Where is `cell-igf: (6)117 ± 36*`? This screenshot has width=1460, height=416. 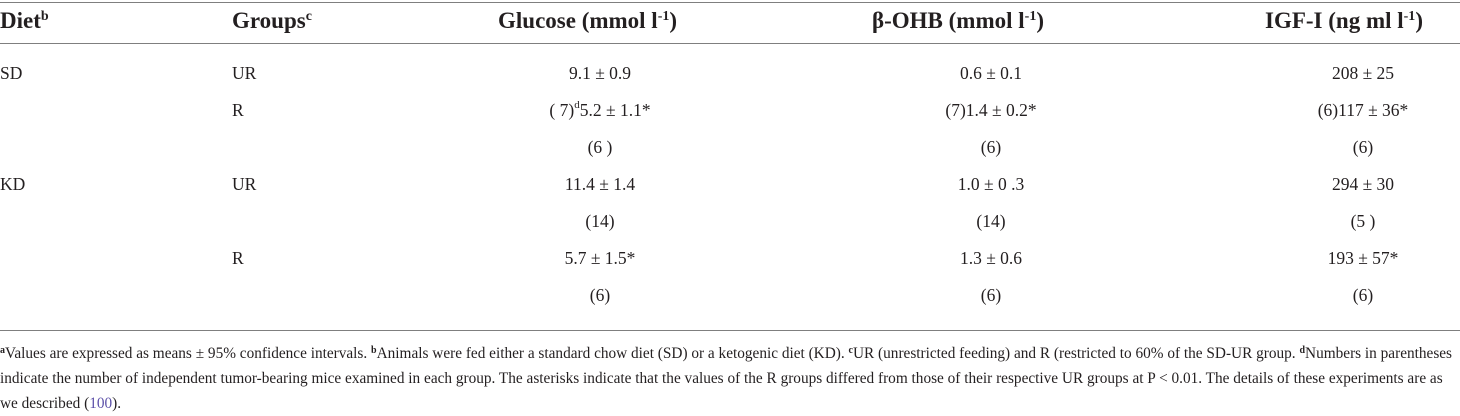
cell-igf: (6)117 ± 36* is located at coordinates (1363, 110).